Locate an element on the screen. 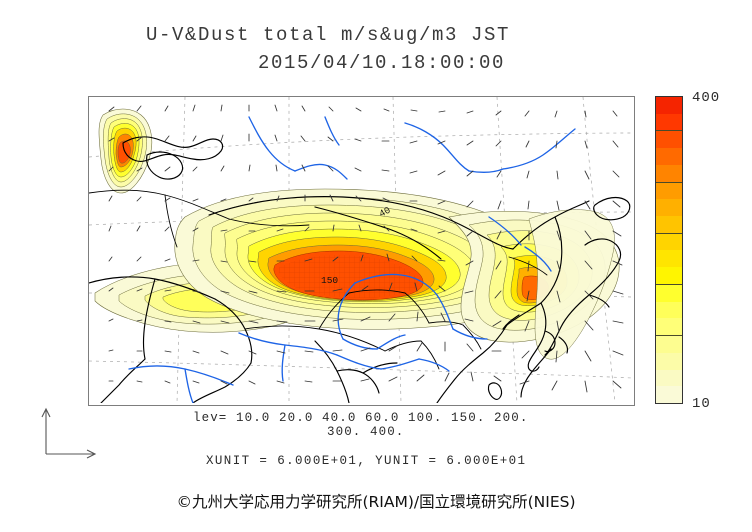  contour-levels-row1: lev= 10.0 20.0 40.0 60.0 100. 150. 200. is located at coordinates (361, 418).